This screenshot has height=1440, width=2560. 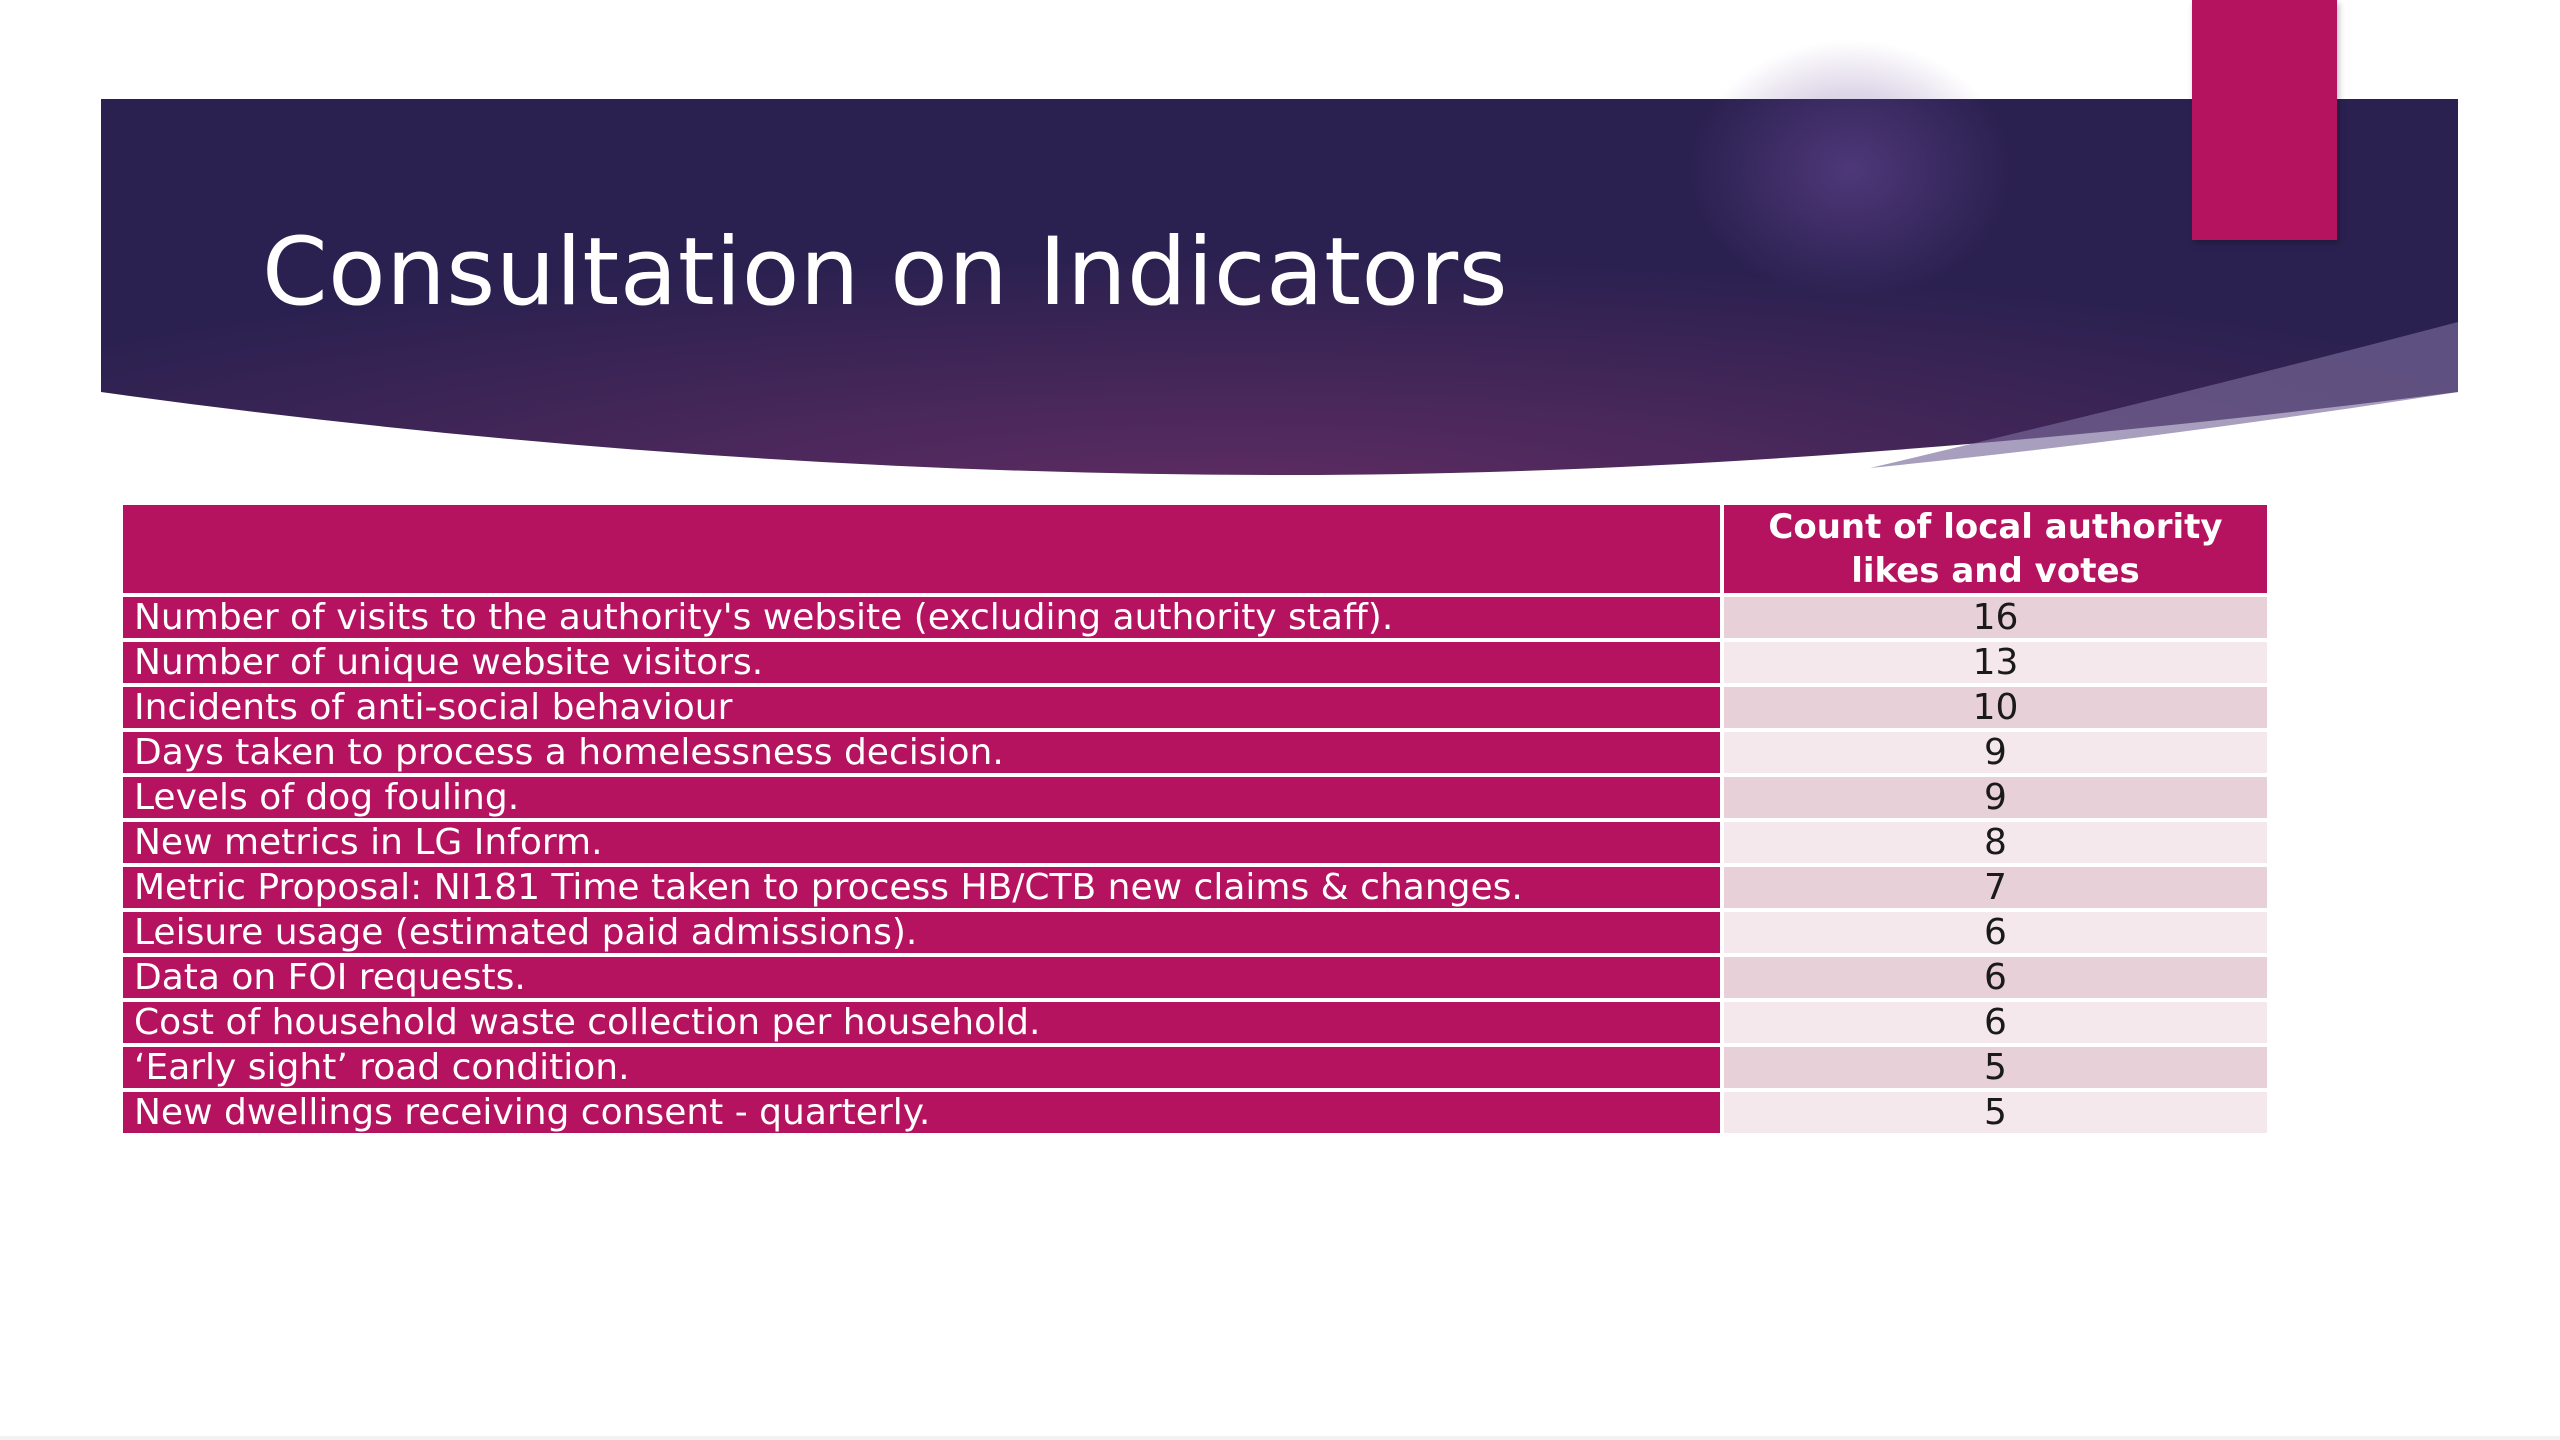 What do you see at coordinates (2264, 120) in the screenshot?
I see `accent-tab` at bounding box center [2264, 120].